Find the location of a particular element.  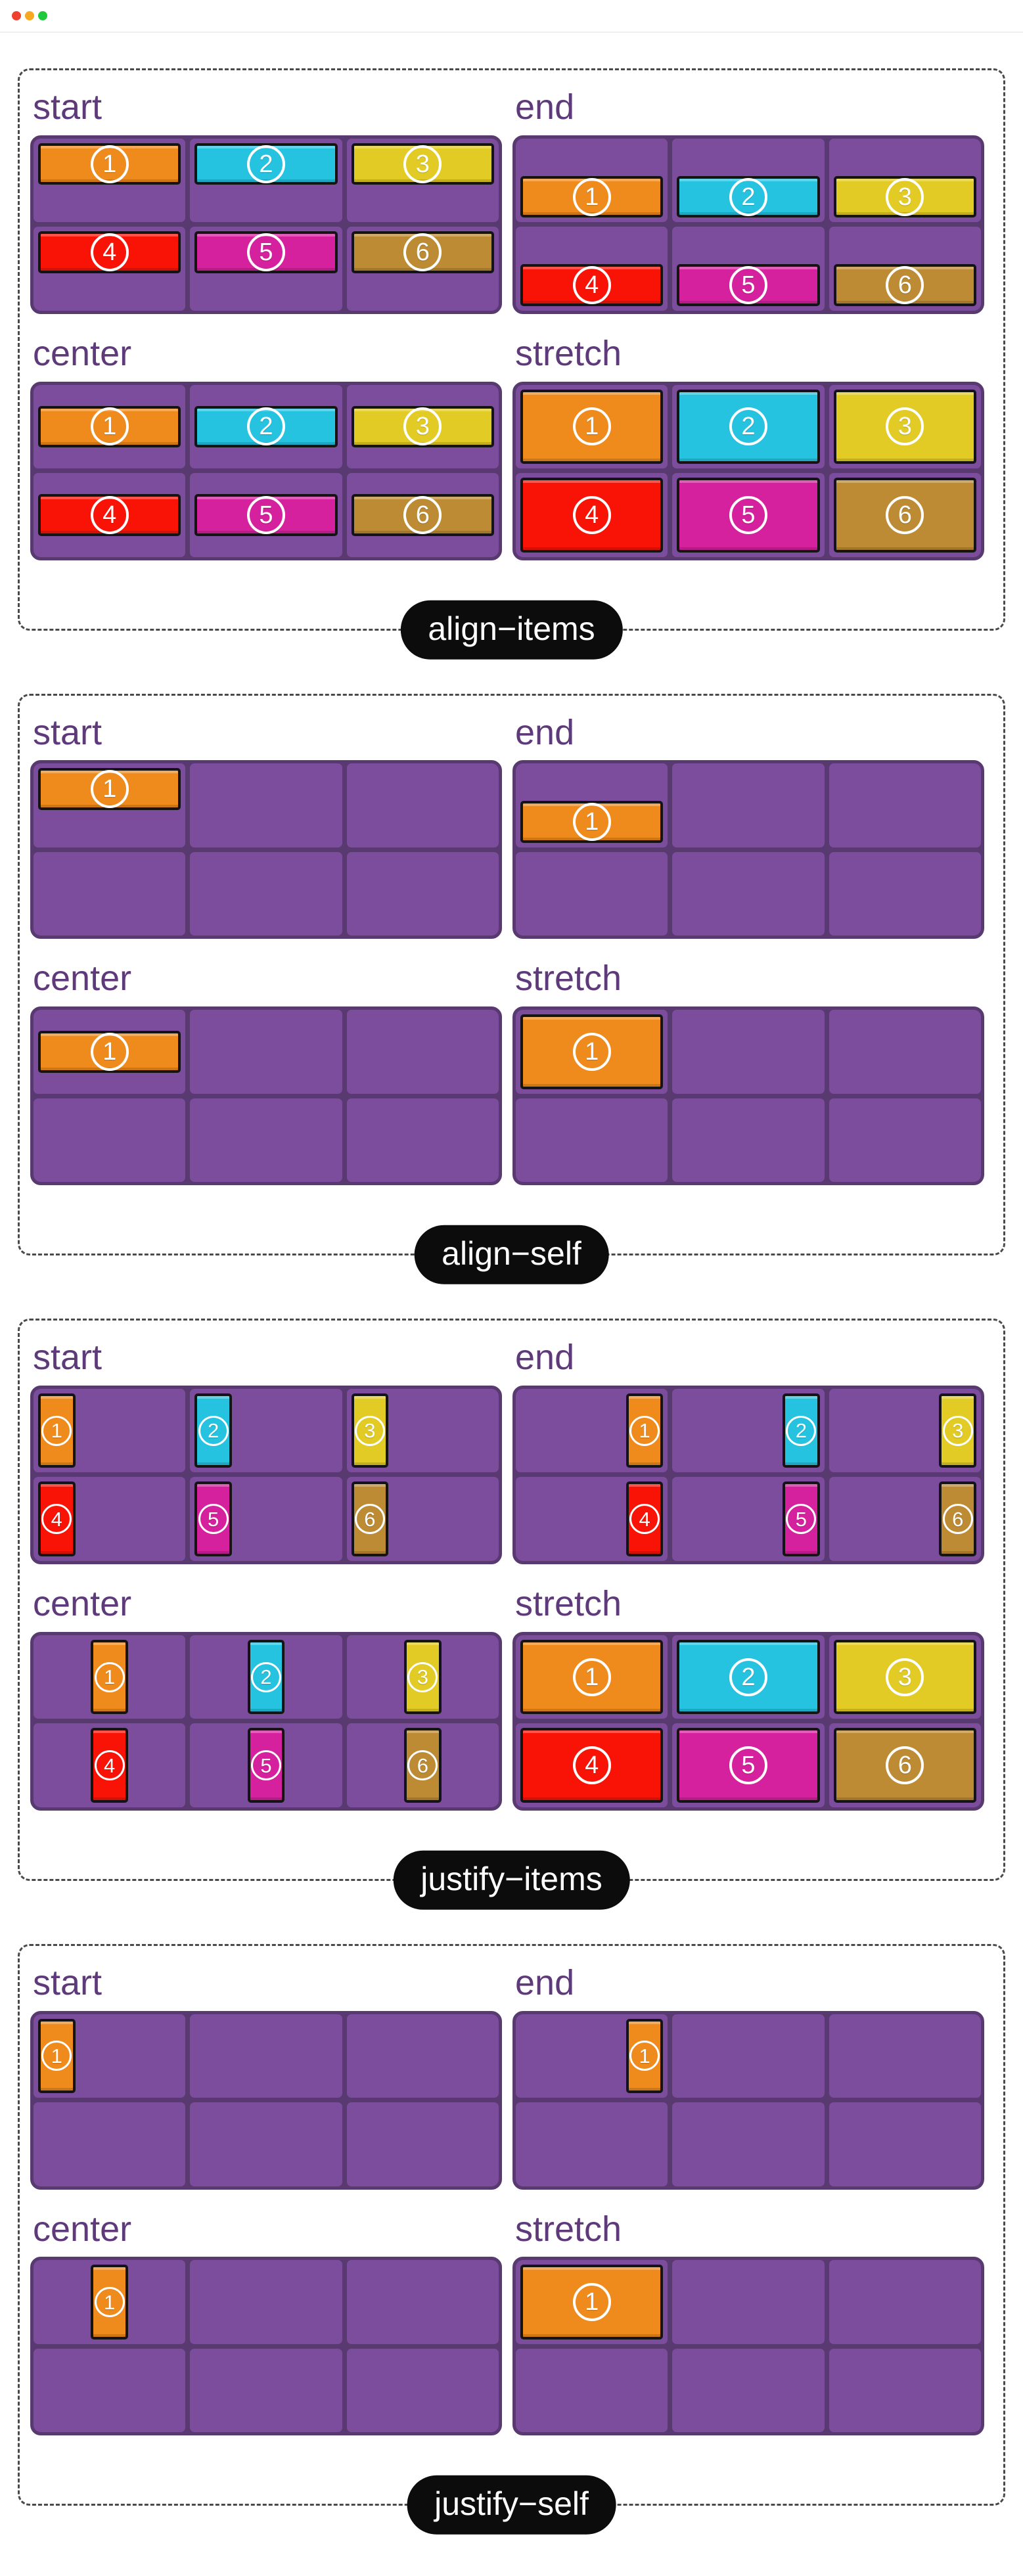

panel-justify-self-end: end 1 is located at coordinates (748, 2074).